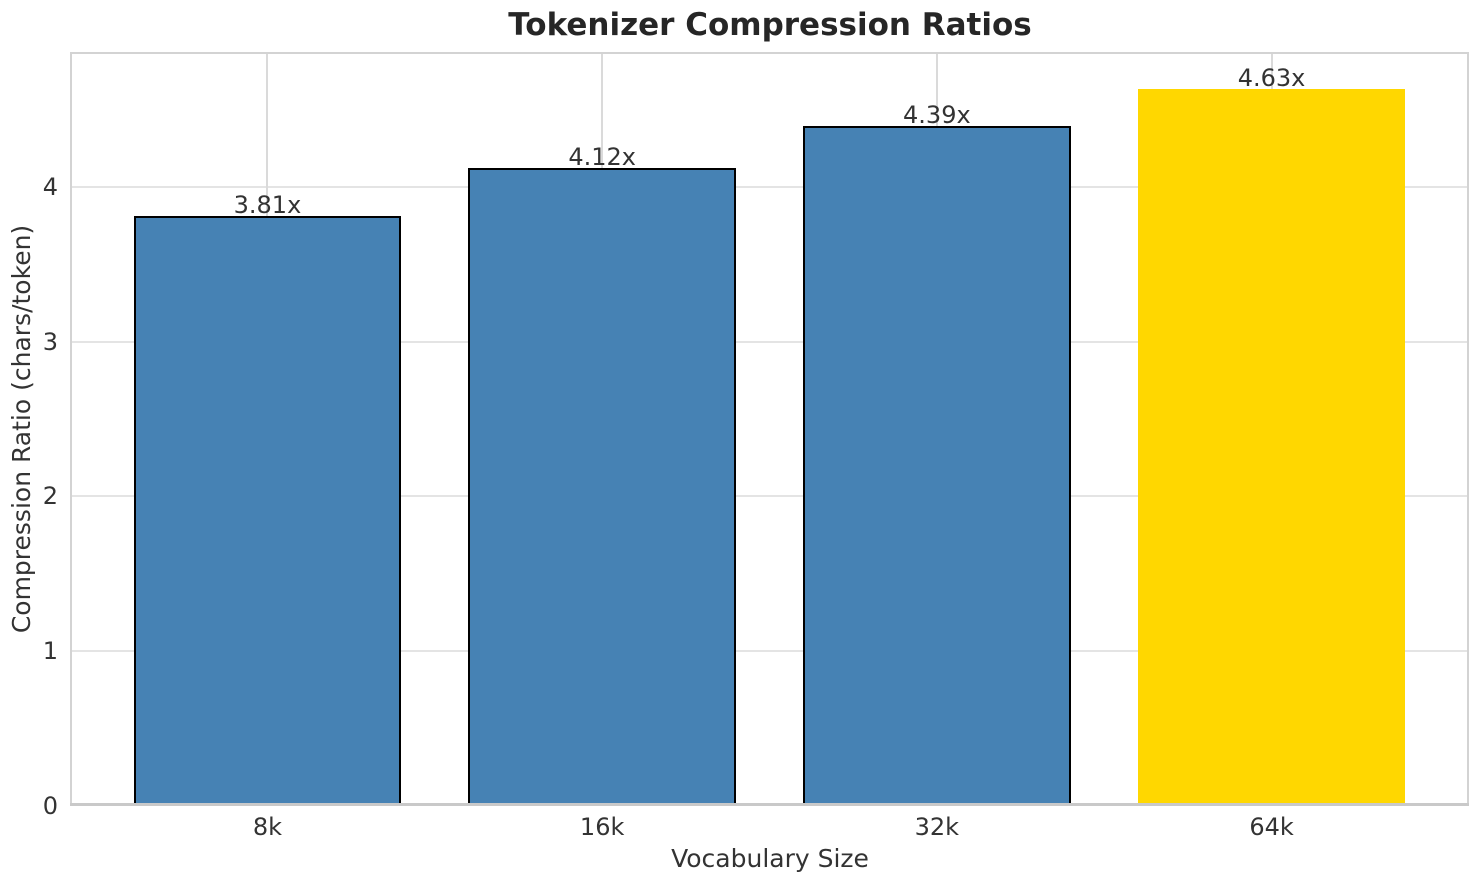  I want to click on y-tick-label-2: 2, so click(50, 496).